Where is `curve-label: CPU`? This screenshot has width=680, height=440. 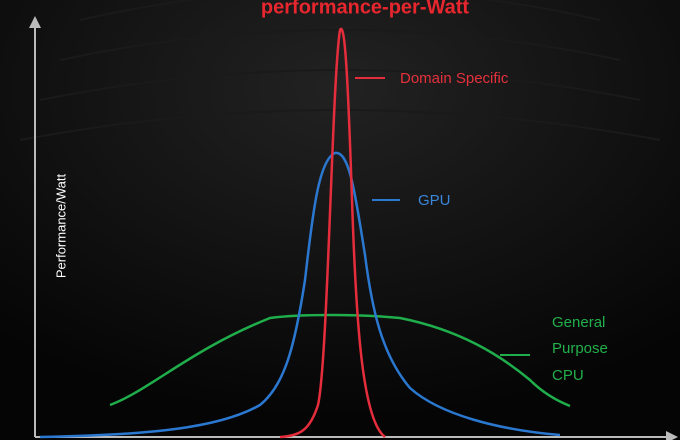
curve-label: CPU is located at coordinates (568, 375).